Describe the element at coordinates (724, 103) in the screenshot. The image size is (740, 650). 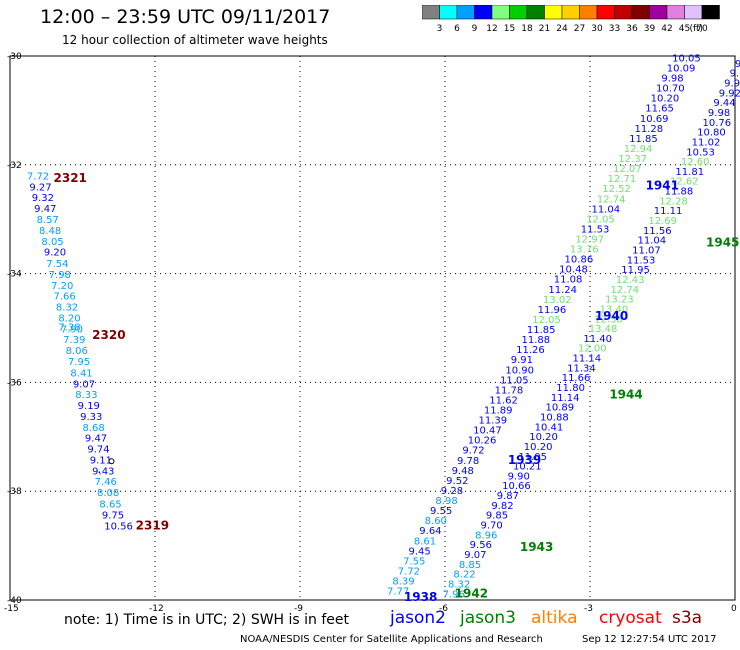
I see `wave-height-value: 9.44` at that location.